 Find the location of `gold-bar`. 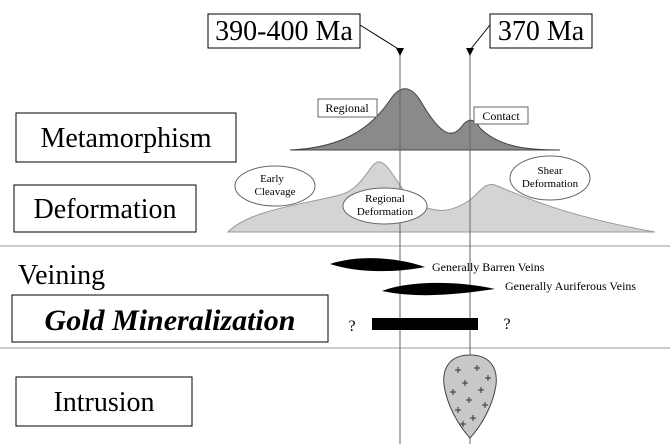

gold-bar is located at coordinates (425, 324).